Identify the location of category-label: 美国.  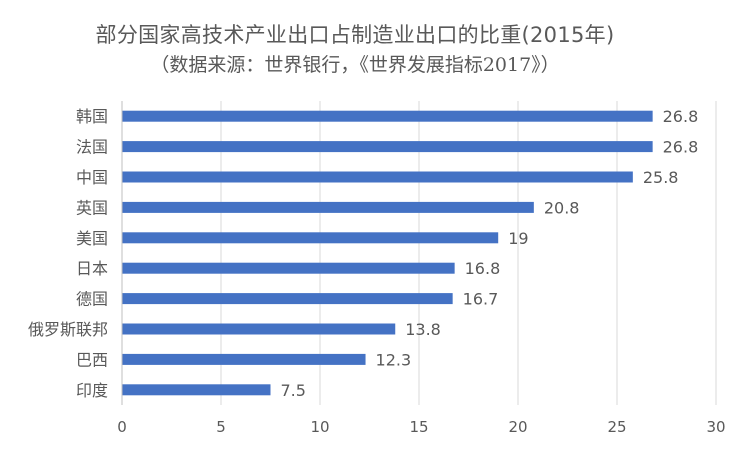
(92, 238).